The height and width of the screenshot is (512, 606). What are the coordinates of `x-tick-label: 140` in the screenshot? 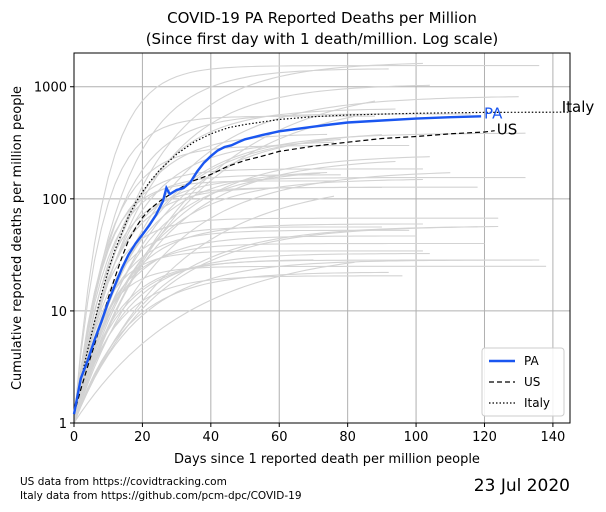 It's located at (552, 437).